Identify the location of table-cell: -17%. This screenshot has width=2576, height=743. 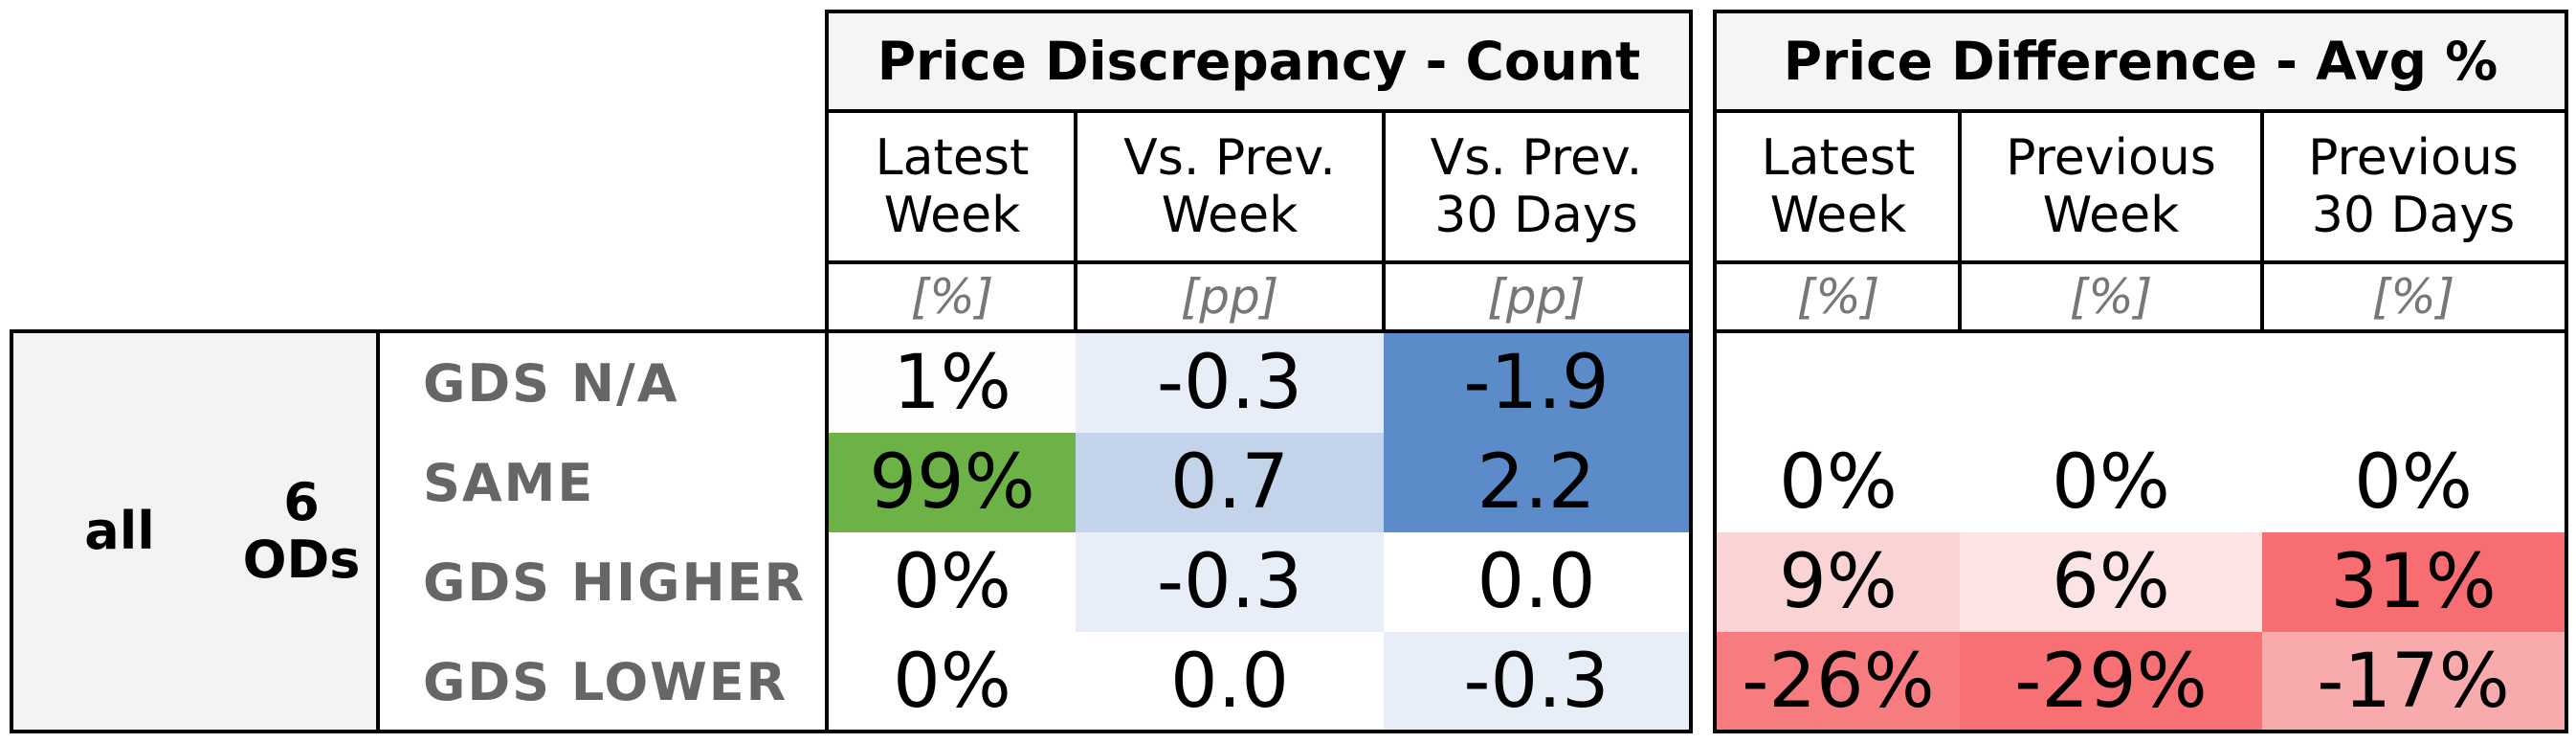
(2413, 682).